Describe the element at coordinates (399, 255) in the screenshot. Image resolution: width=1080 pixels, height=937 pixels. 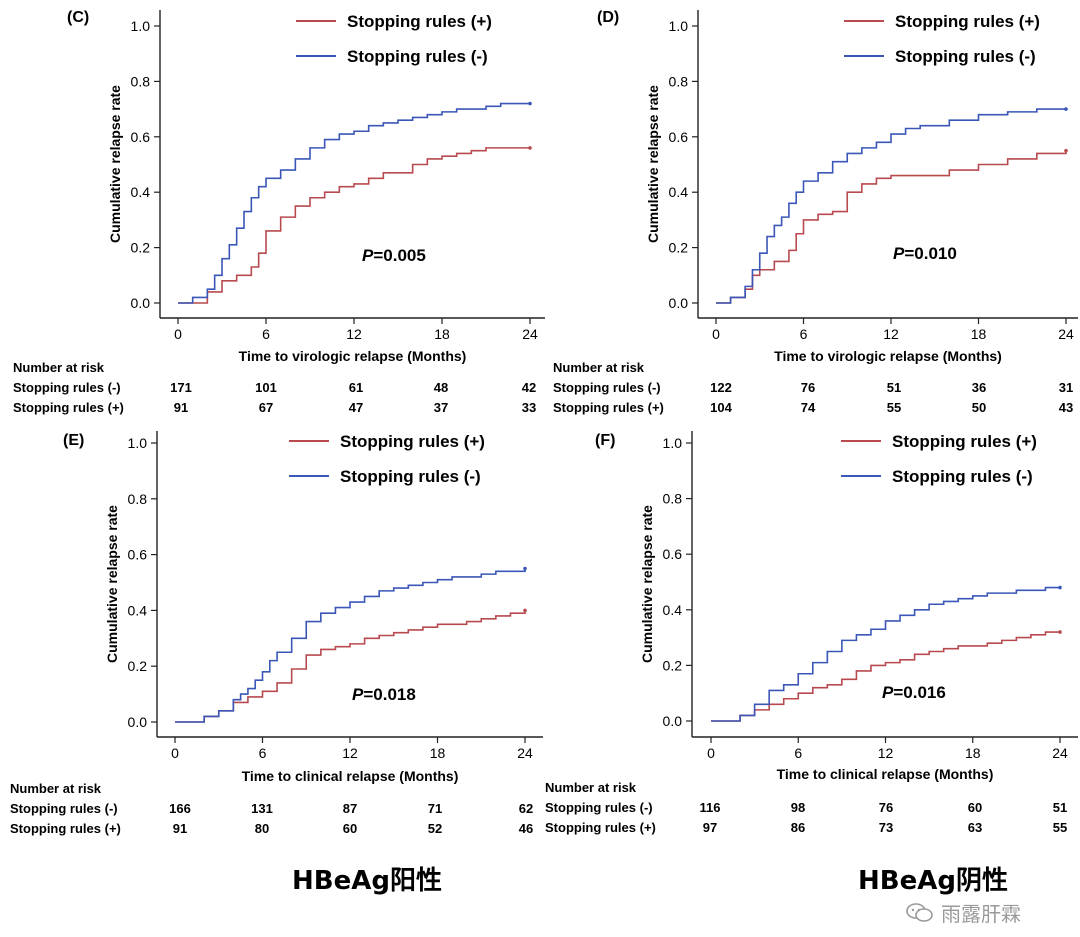
I see `p-value-number: =0.005` at that location.